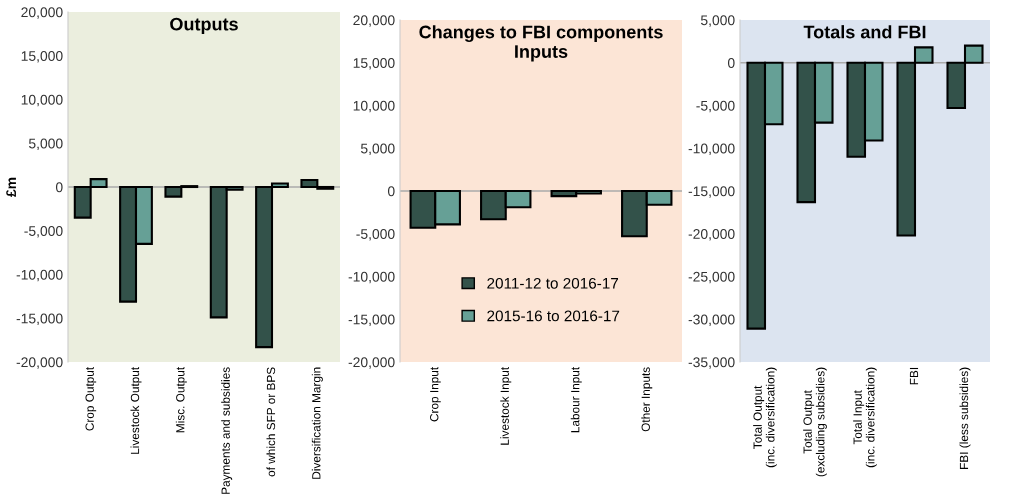 This screenshot has width=1009, height=496. I want to click on y-tick-label: -25,000, so click(711, 277).